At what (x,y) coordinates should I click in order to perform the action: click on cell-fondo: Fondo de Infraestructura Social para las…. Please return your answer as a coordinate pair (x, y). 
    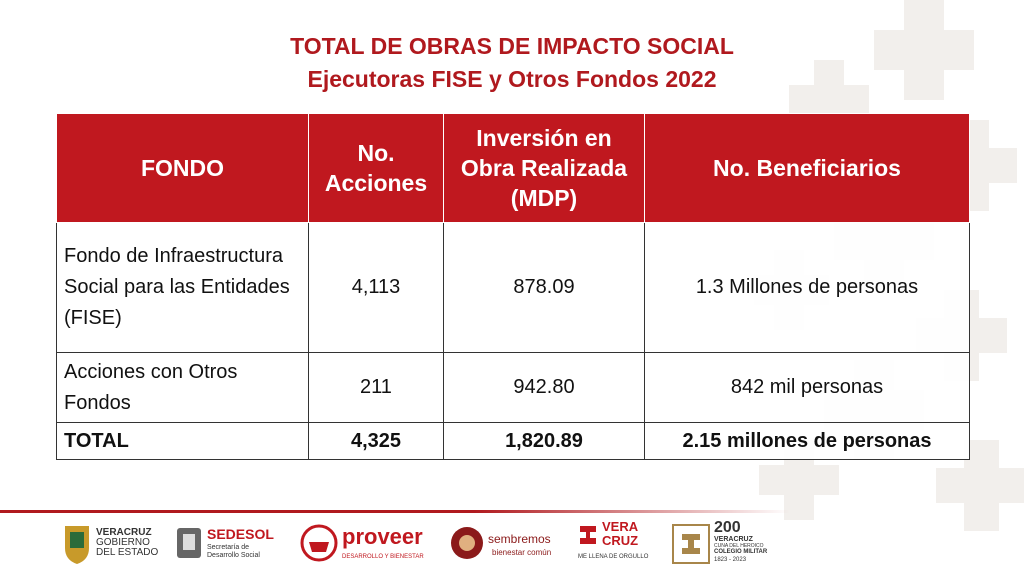
    Looking at the image, I should click on (182, 287).